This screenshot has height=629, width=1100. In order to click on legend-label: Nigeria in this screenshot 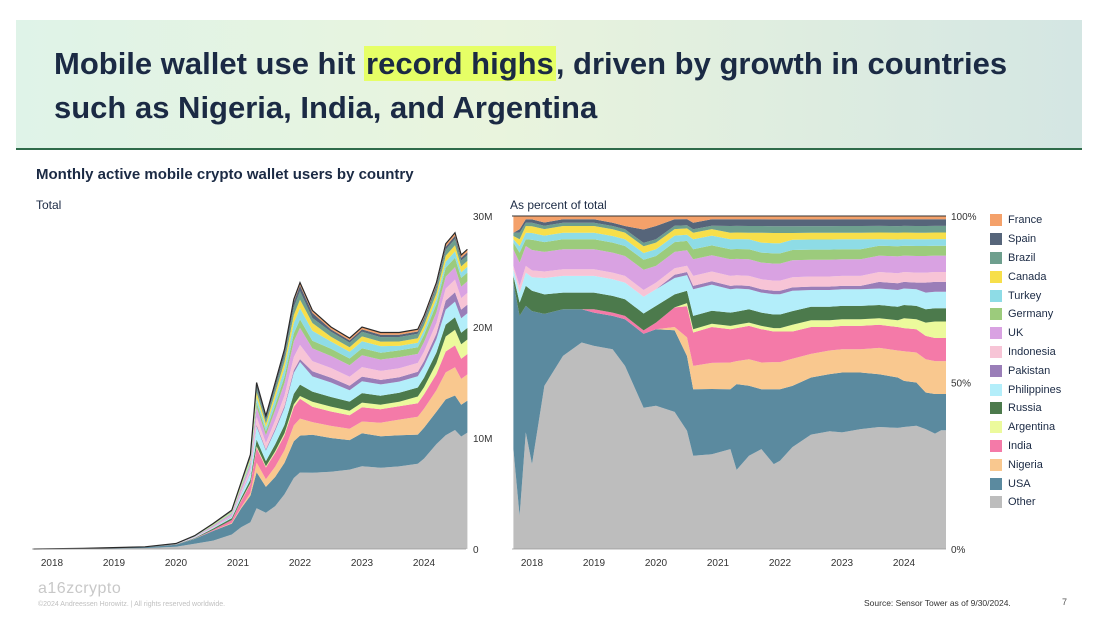, I will do `click(1025, 464)`.